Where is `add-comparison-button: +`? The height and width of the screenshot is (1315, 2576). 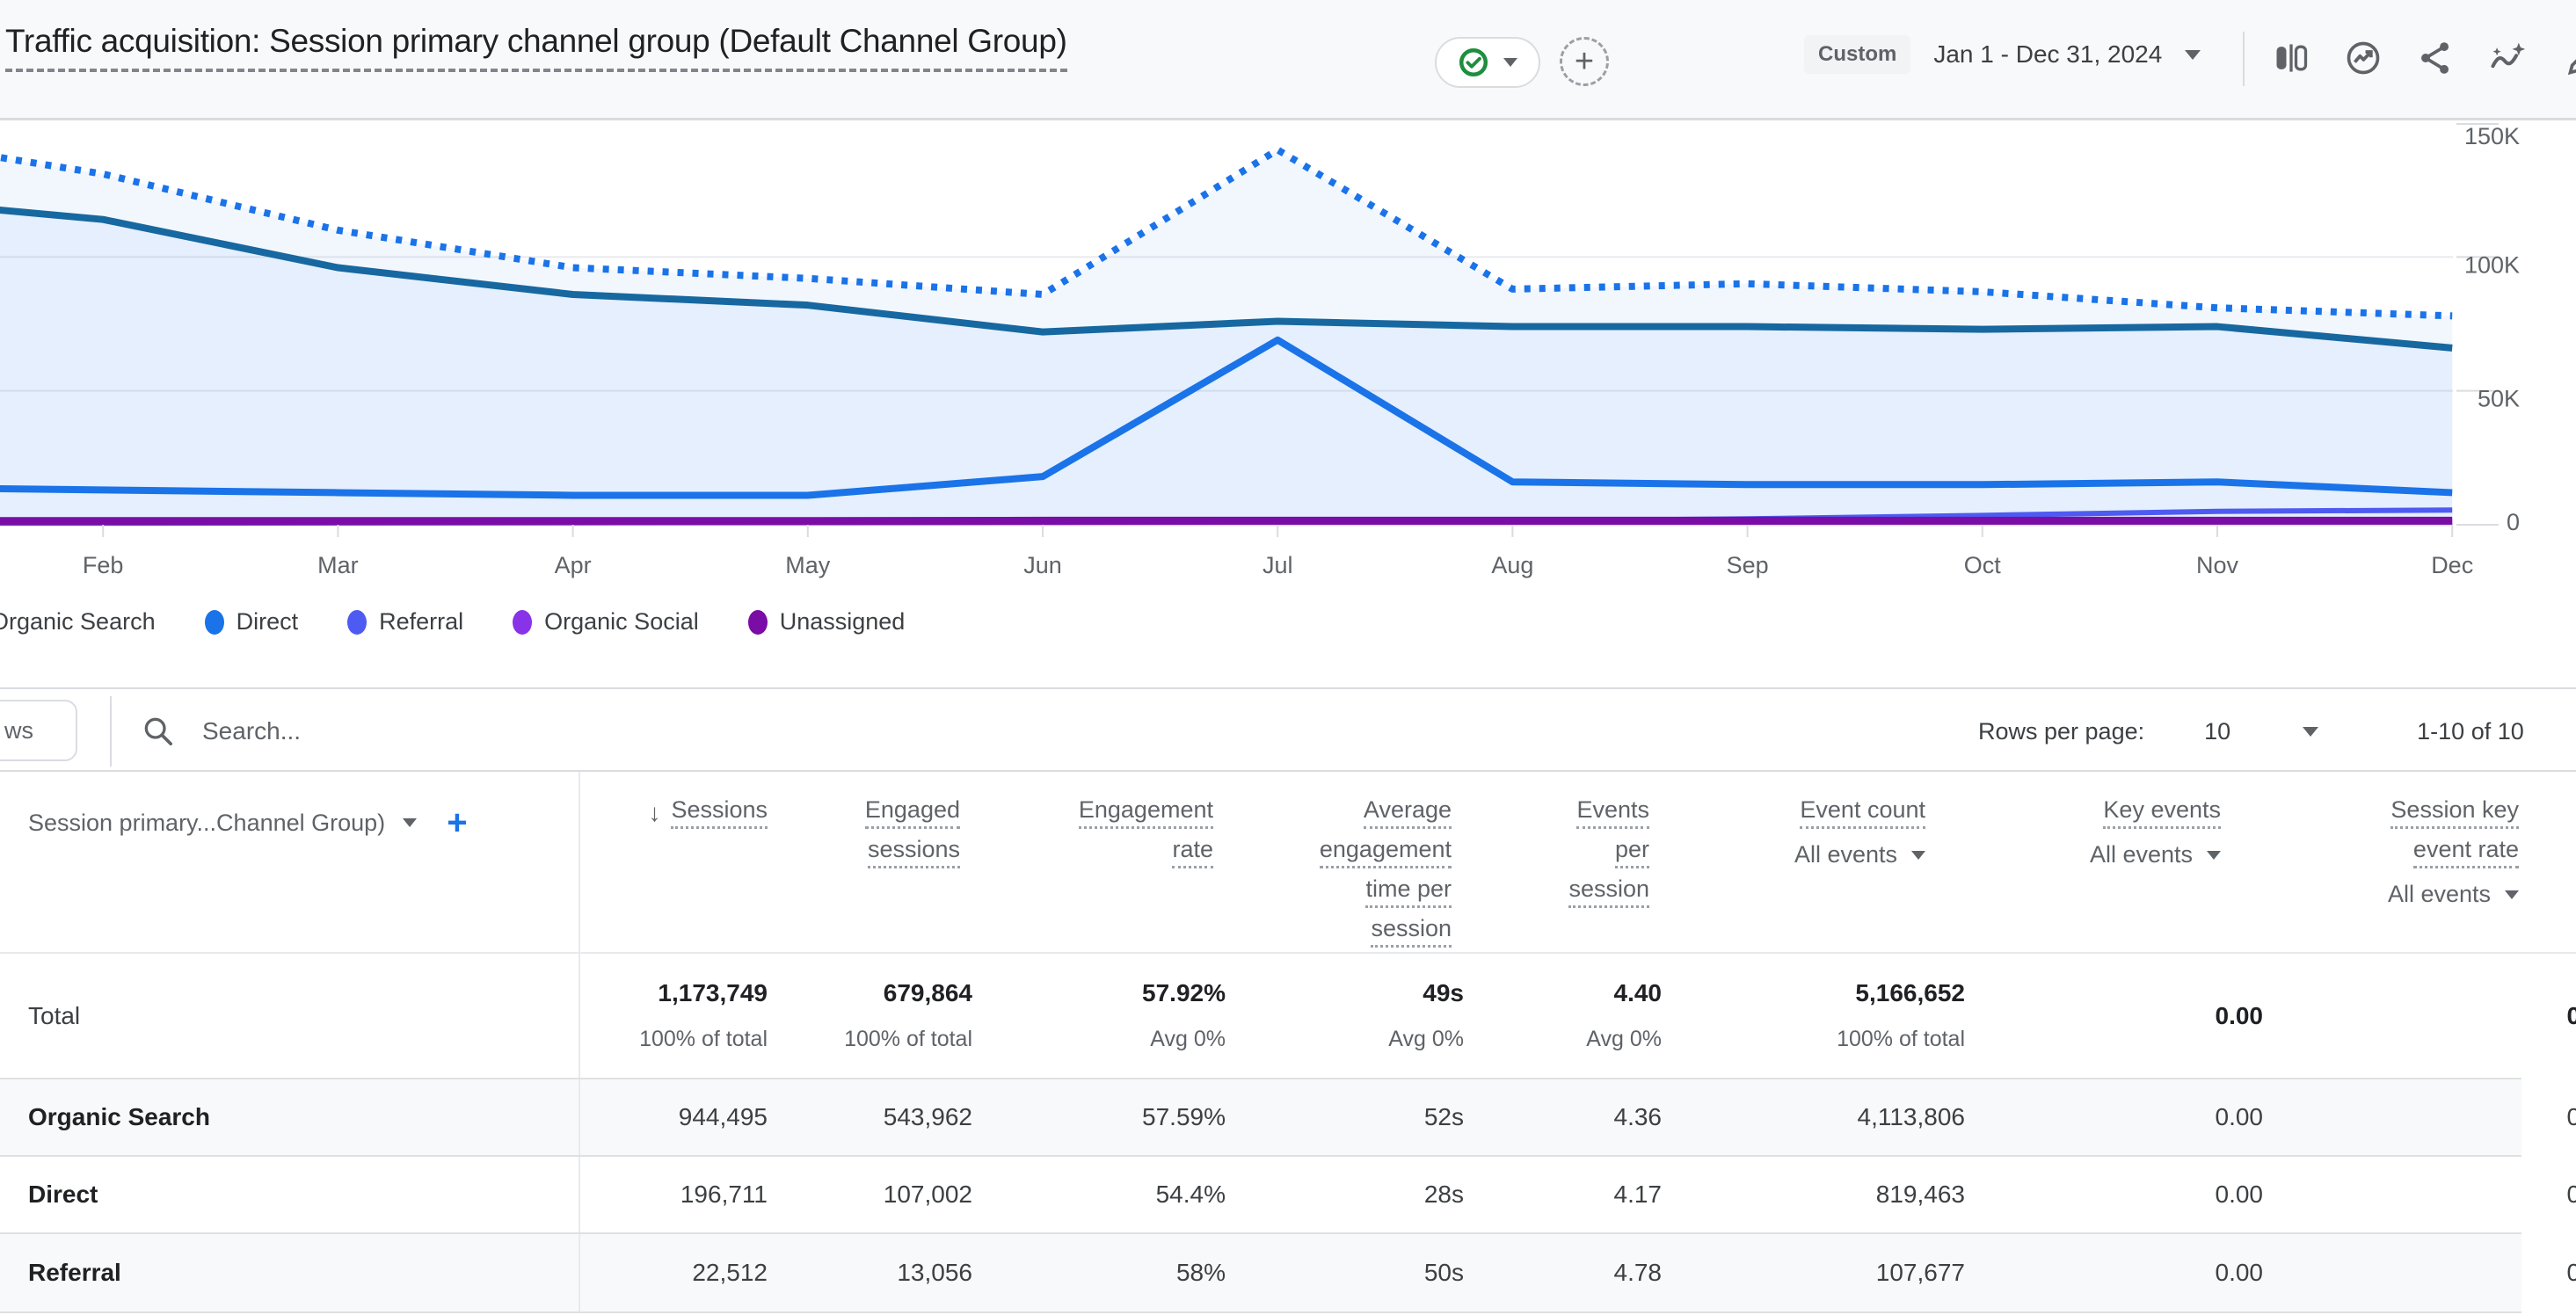
add-comparison-button: + is located at coordinates (1584, 61).